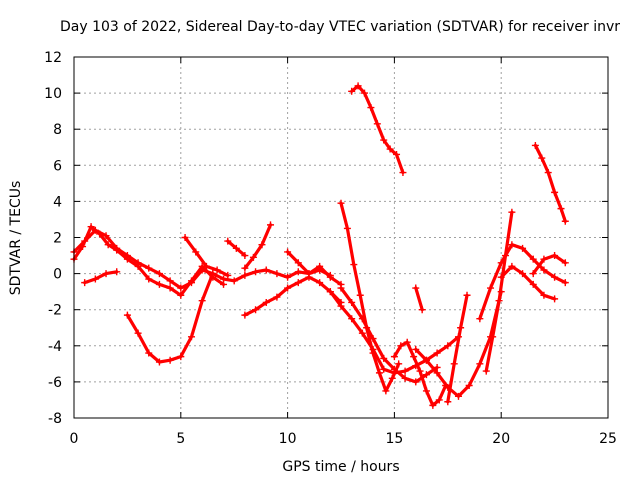 This screenshot has height=480, width=640. I want to click on y-tick-label: 0, so click(57, 275).